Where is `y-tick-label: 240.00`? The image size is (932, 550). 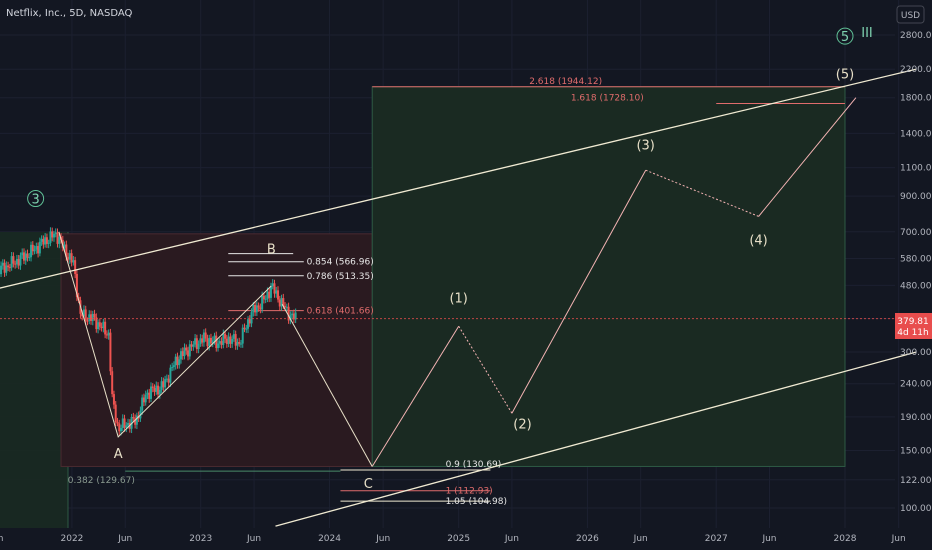
y-tick-label: 240.00 is located at coordinates (916, 385).